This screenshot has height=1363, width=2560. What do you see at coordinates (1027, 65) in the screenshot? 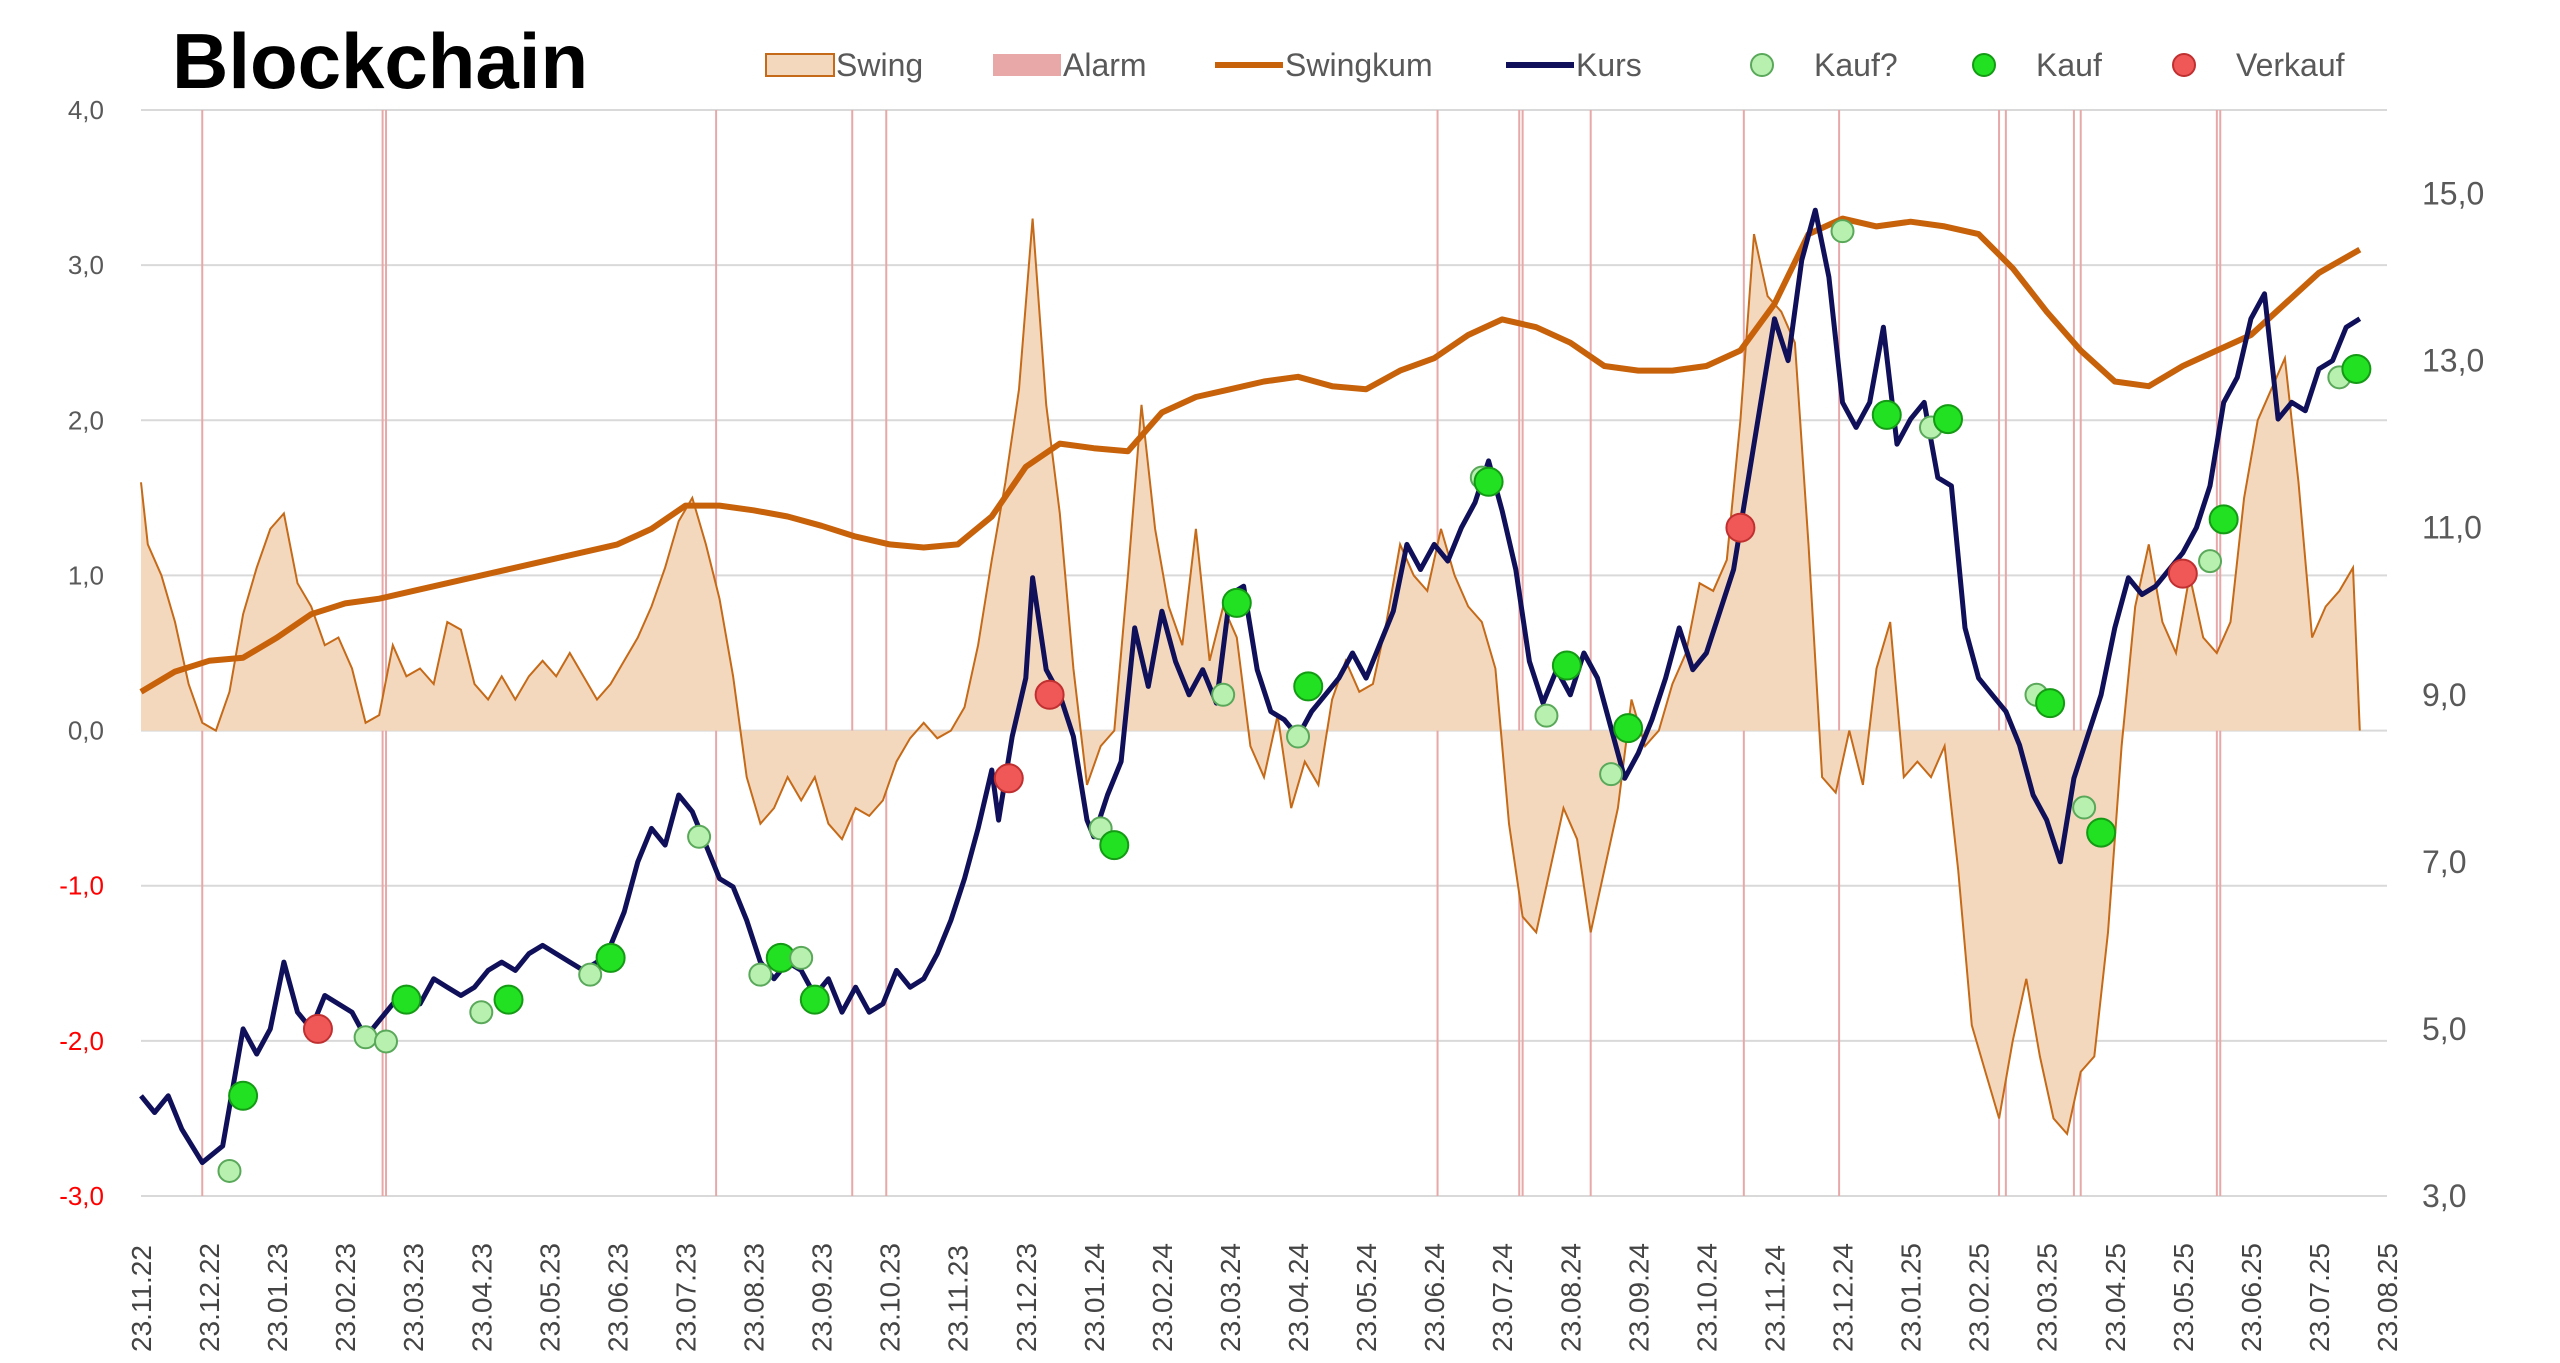
I see `alarm-swatch-icon` at bounding box center [1027, 65].